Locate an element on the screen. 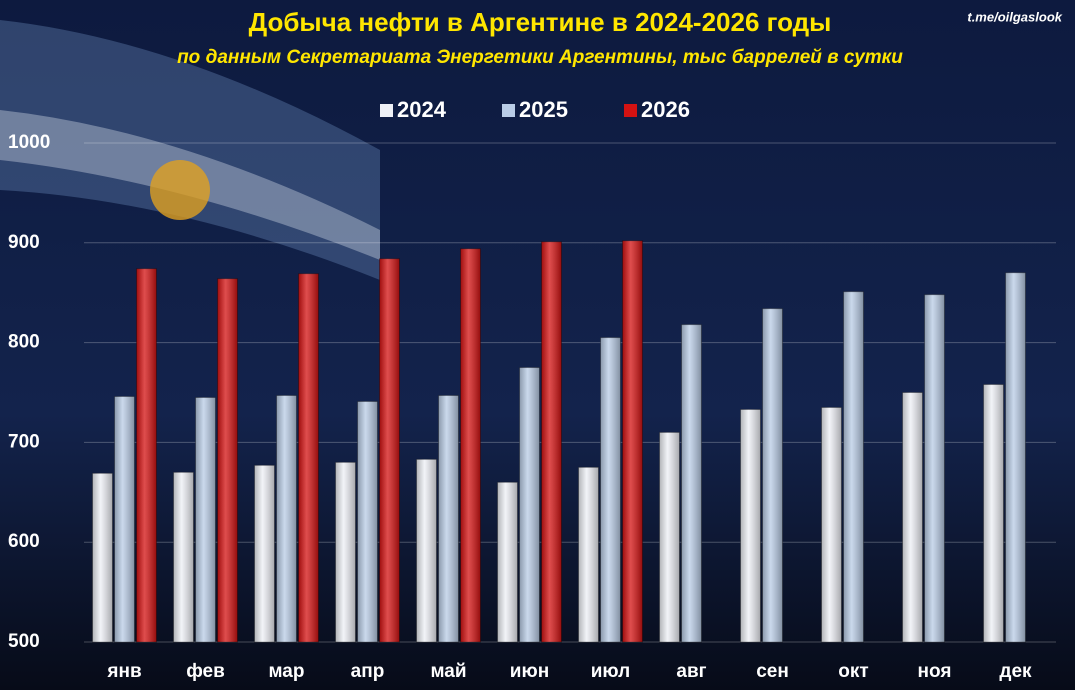 The height and width of the screenshot is (690, 1075). x-tick-label: сен is located at coordinates (772, 671).